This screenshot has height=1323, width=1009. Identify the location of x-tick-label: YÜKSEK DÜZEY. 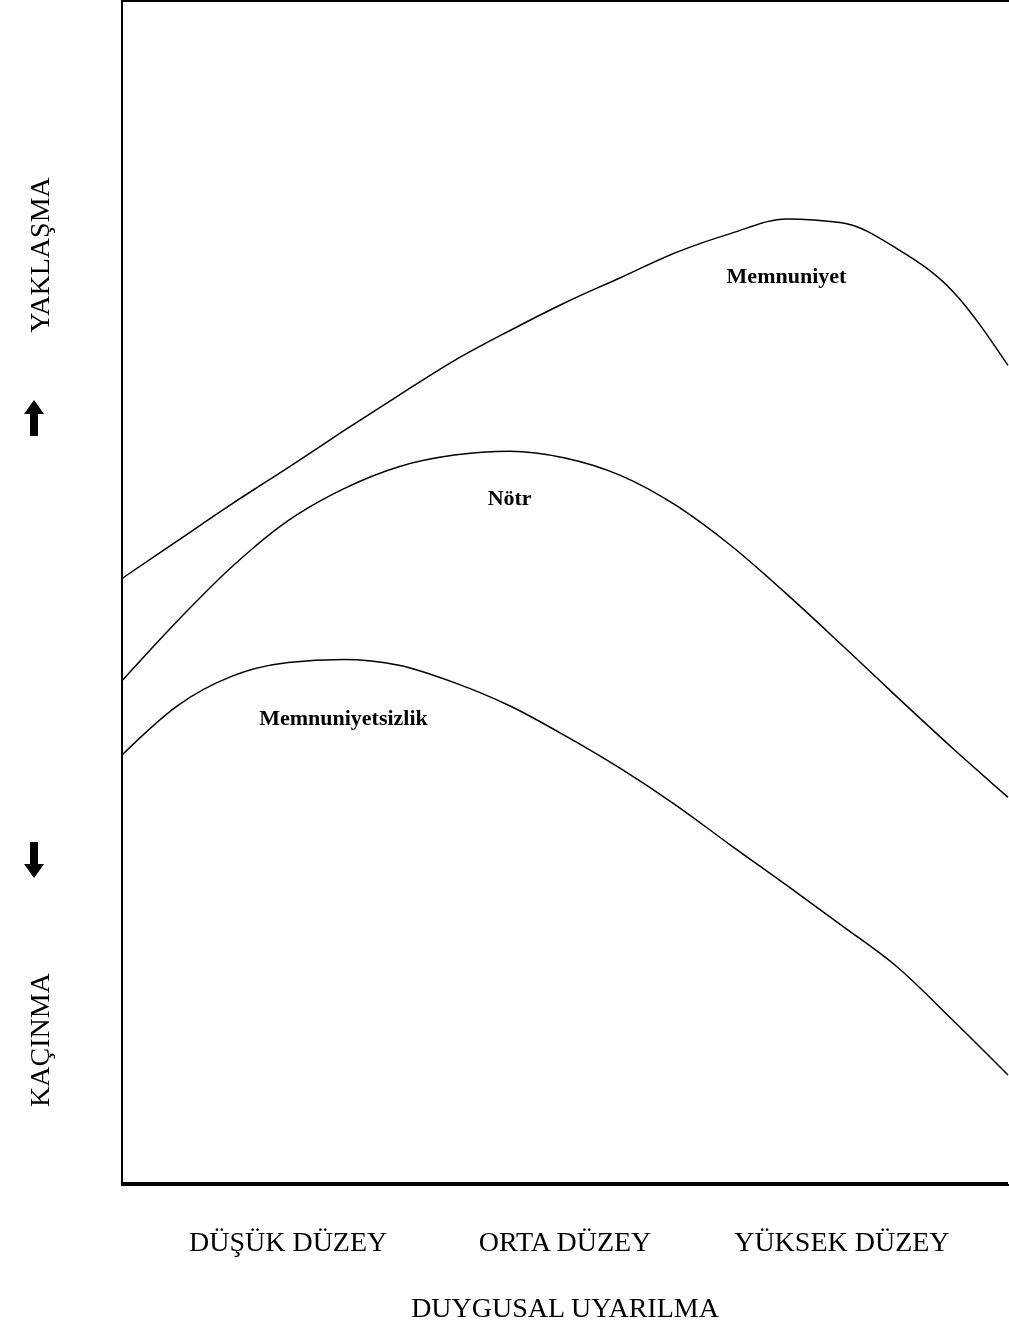
(842, 1241).